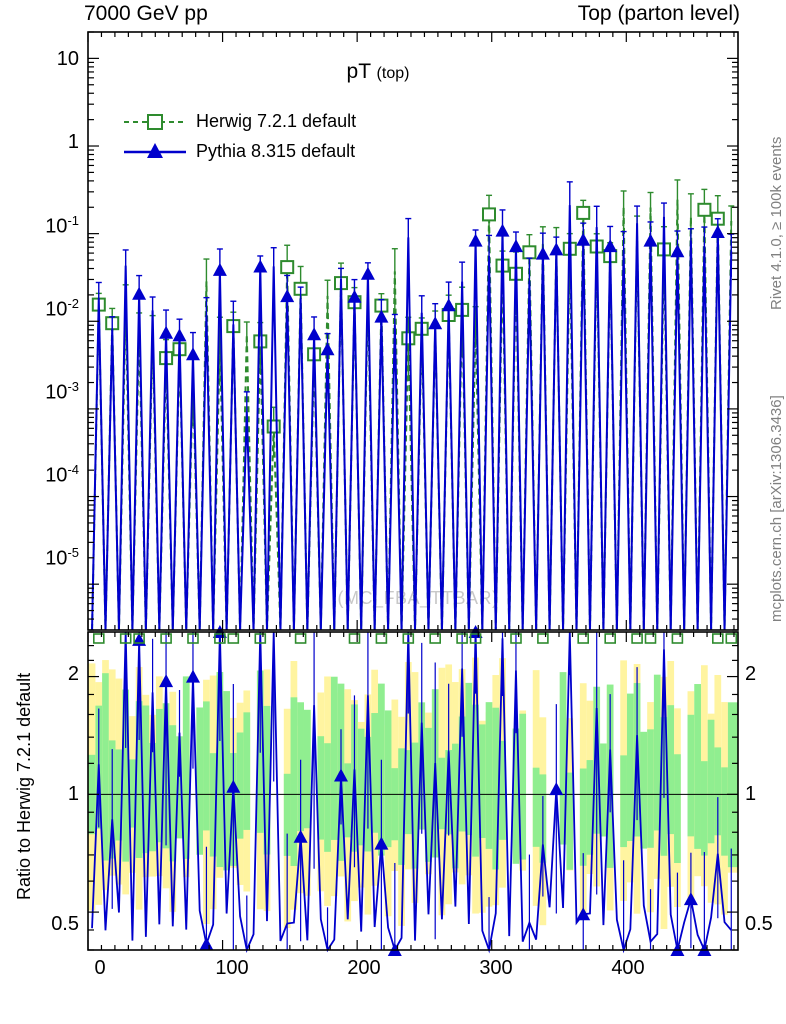 This screenshot has height=1024, width=786. Describe the element at coordinates (62, 474) in the screenshot. I see `y-tick-label-1em4: 10⁻⁴` at that location.